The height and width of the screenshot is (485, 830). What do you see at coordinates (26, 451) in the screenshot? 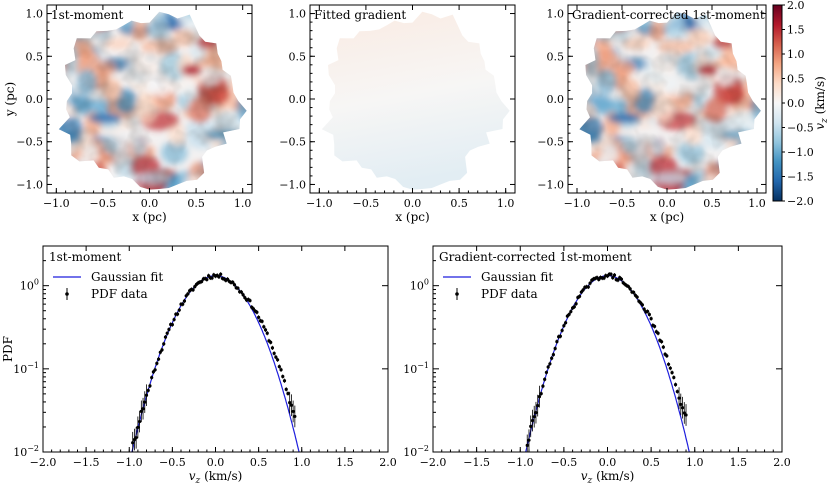
I see `y-tick-label: 10⁻²` at bounding box center [26, 451].